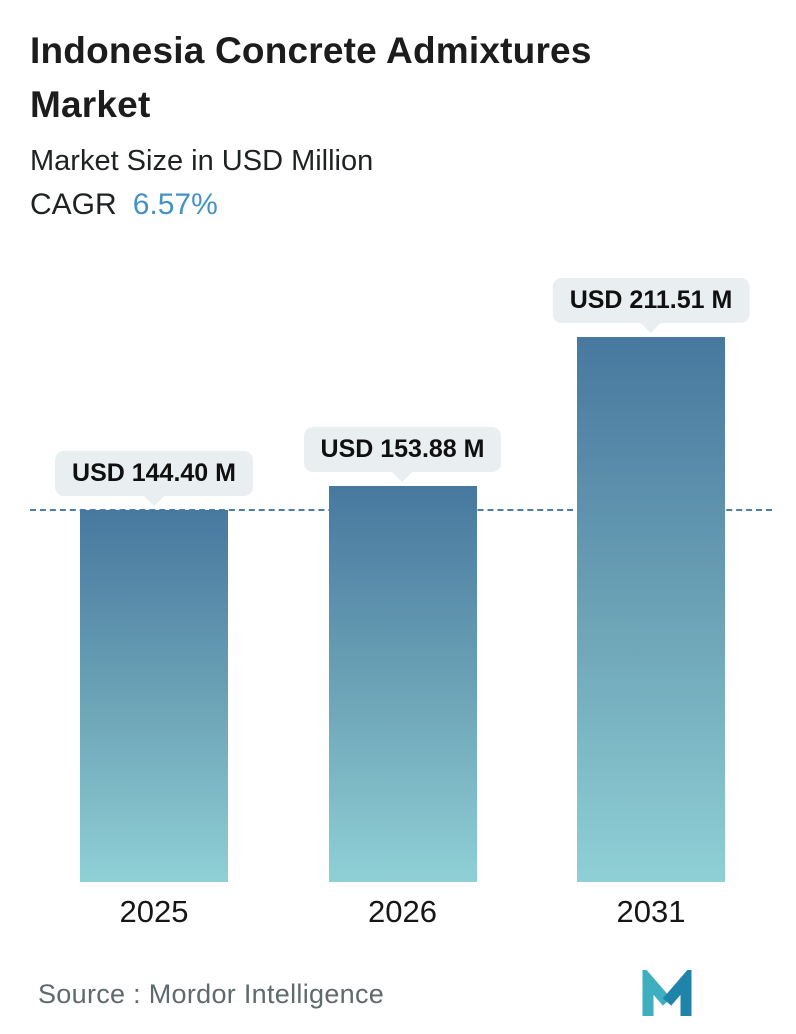 This screenshot has height=1034, width=796. I want to click on cagr-value: 6.57%, so click(175, 205).